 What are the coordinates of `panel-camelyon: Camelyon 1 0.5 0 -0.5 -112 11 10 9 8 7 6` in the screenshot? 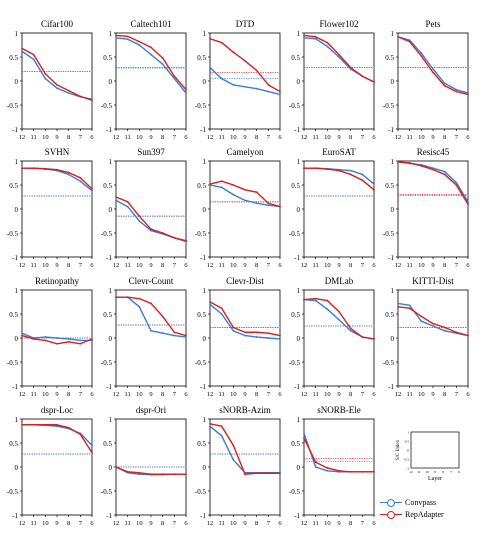 It's located at (238, 208).